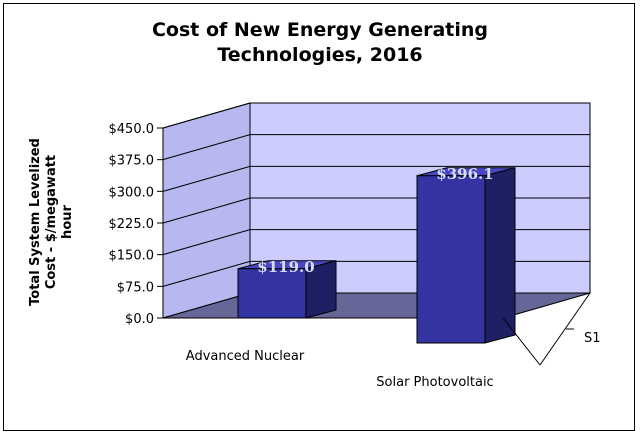 The height and width of the screenshot is (436, 640). I want to click on depth-axis-line, so click(565, 329).